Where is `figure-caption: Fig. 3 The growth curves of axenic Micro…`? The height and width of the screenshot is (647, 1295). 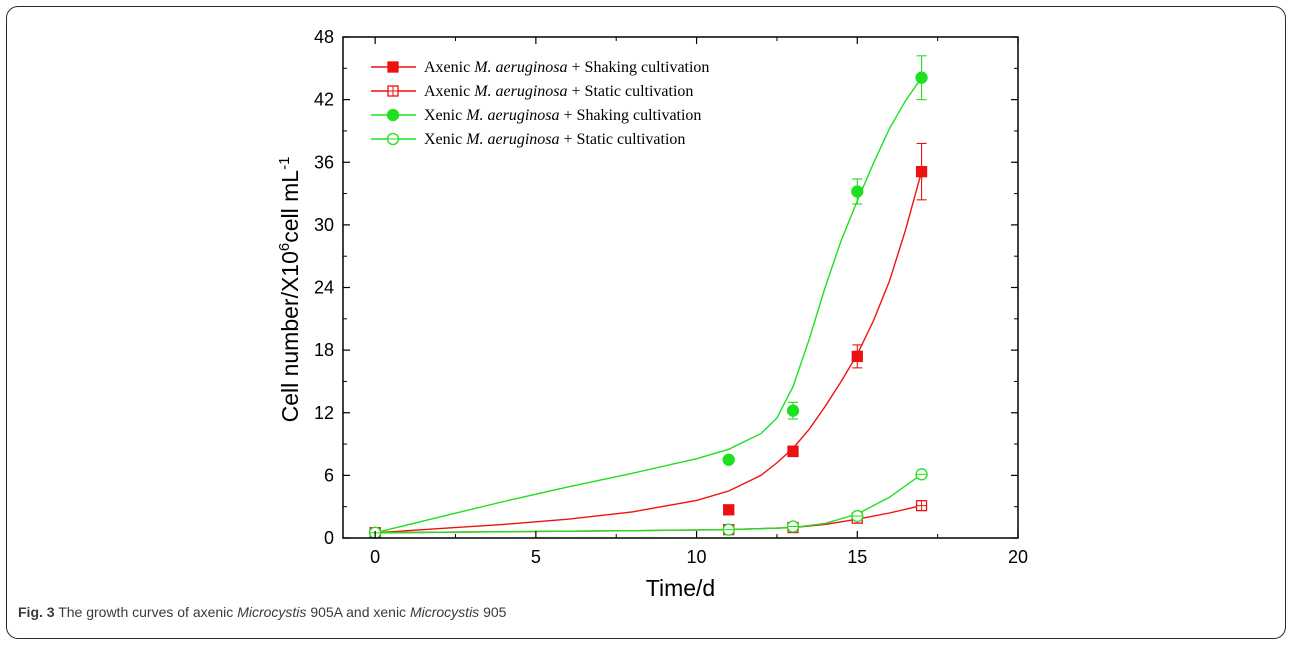
figure-caption: Fig. 3 The growth curves of axenic Micro… is located at coordinates (262, 612).